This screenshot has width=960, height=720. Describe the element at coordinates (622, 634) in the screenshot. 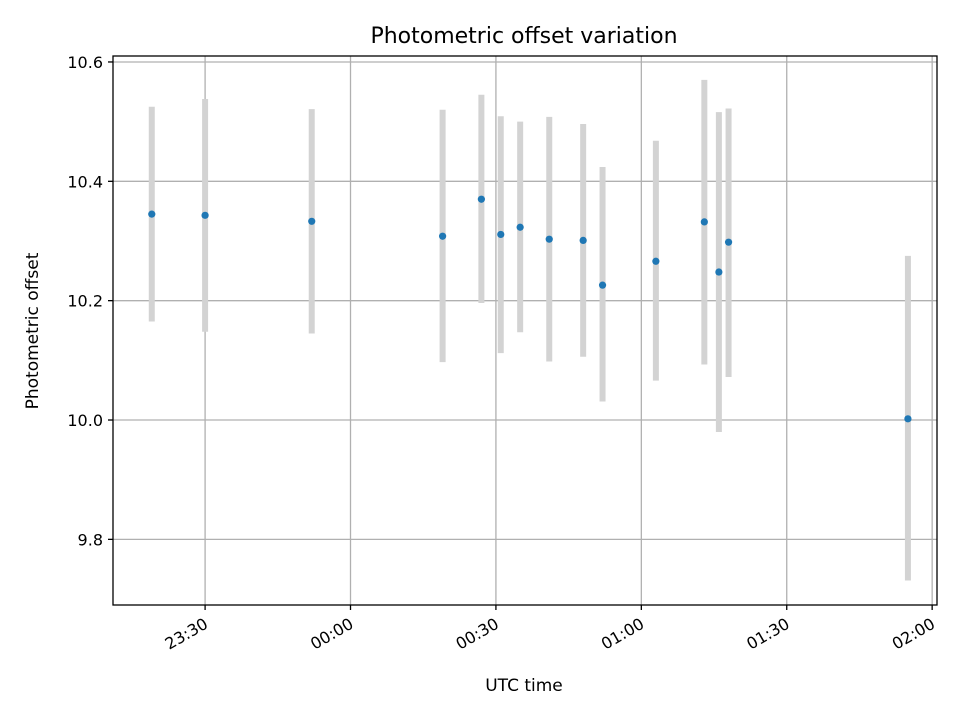

I see `x-tick-label: 01:00` at that location.